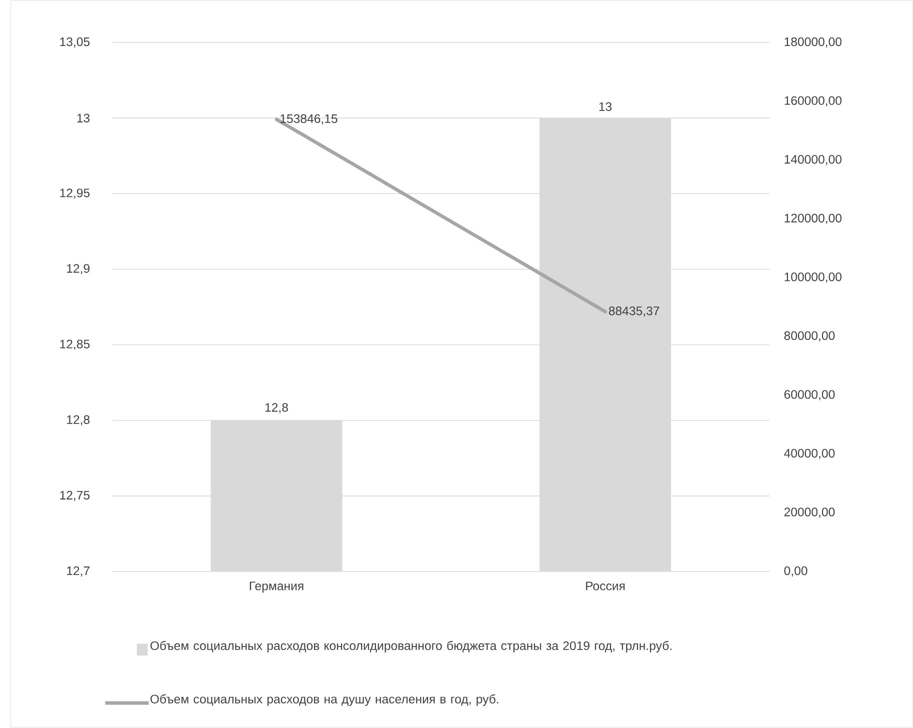 Image resolution: width=913 pixels, height=728 pixels. What do you see at coordinates (605, 586) in the screenshot?
I see `x-tick-label: Россия` at bounding box center [605, 586].